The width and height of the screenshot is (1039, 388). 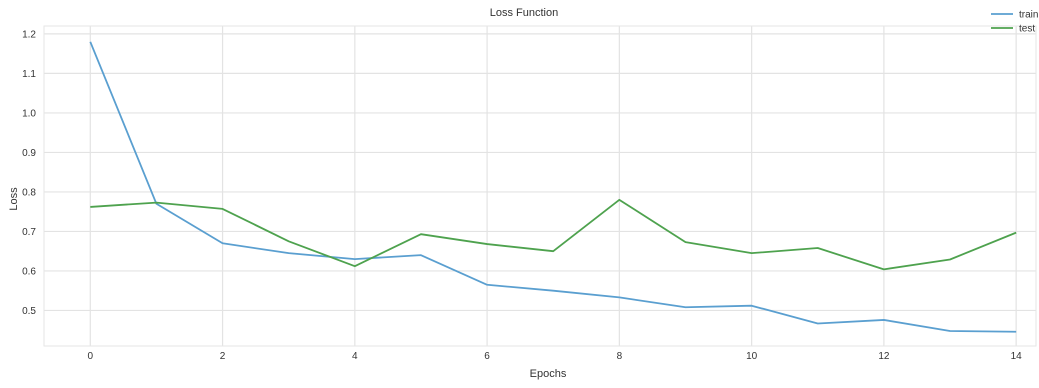 I want to click on y-tick-label: 0.6, so click(x=29, y=271).